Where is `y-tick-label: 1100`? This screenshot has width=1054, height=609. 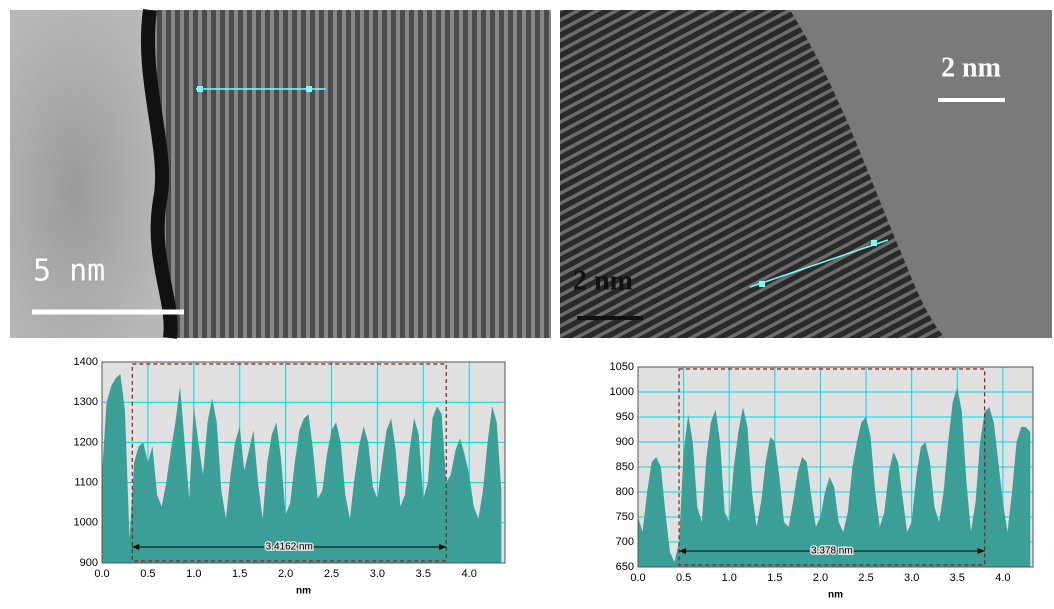 y-tick-label: 1100 is located at coordinates (86, 483).